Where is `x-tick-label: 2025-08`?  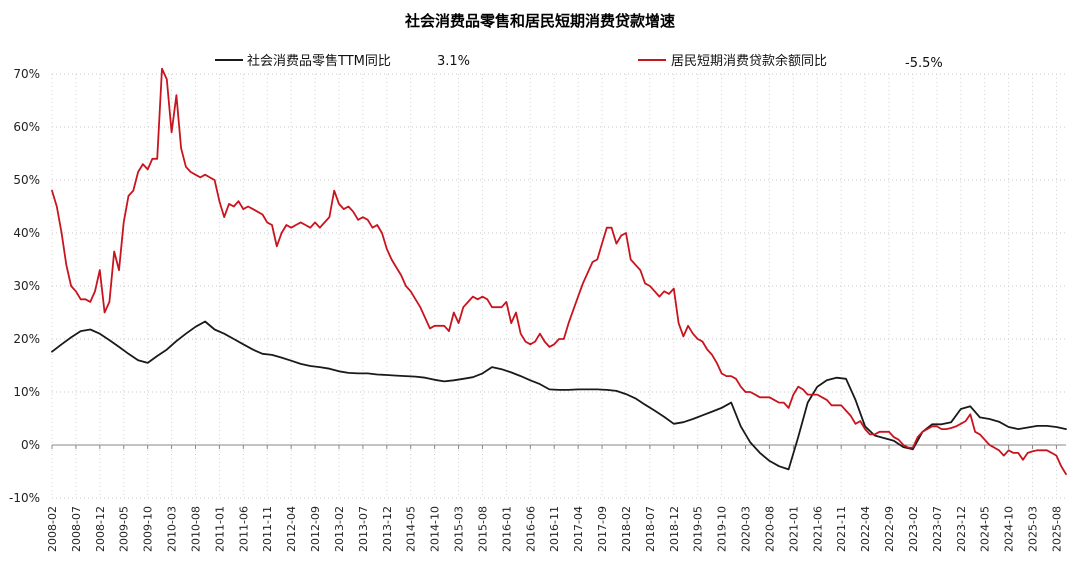 x-tick-label: 2025-08 is located at coordinates (1056, 529).